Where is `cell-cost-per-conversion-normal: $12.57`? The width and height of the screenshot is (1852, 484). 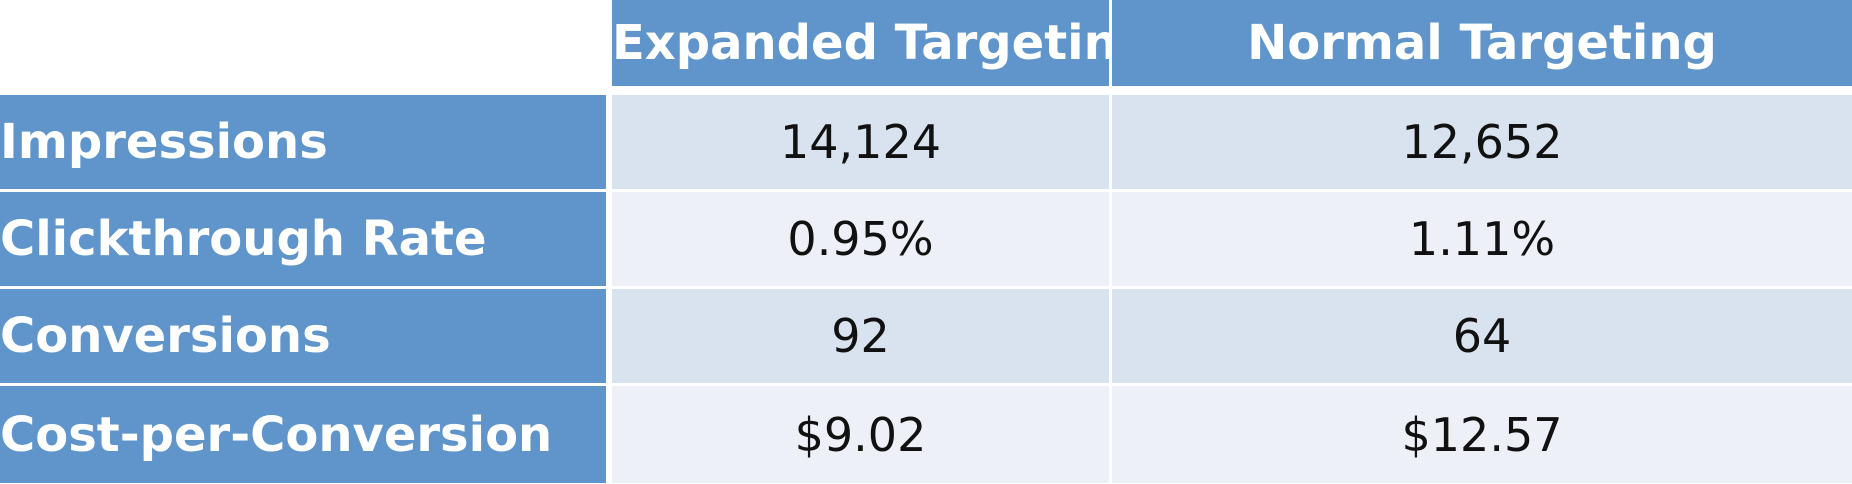 cell-cost-per-conversion-normal: $12.57 is located at coordinates (1482, 434).